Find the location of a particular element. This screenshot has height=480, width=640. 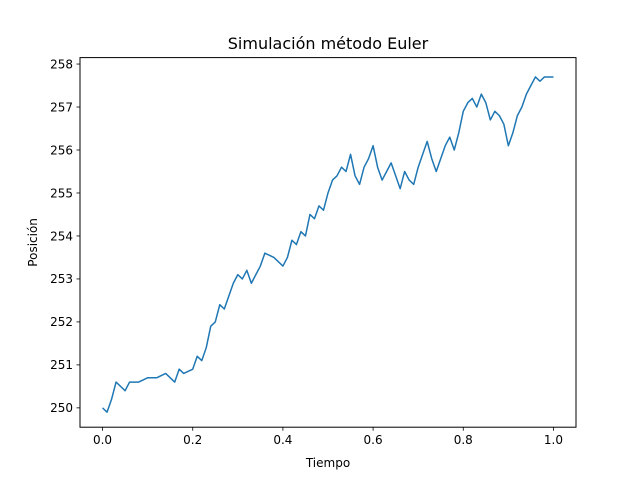

y-axis-label: Posición is located at coordinates (33, 242).